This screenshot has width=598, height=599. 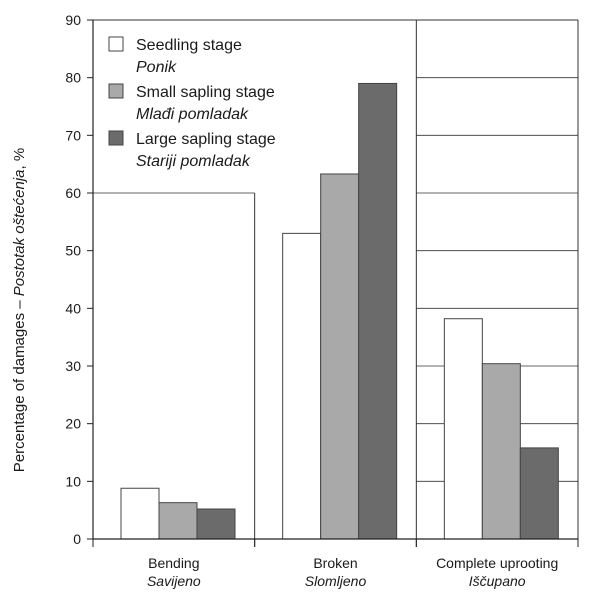 I want to click on y-tick-label: 0, so click(x=77, y=539).